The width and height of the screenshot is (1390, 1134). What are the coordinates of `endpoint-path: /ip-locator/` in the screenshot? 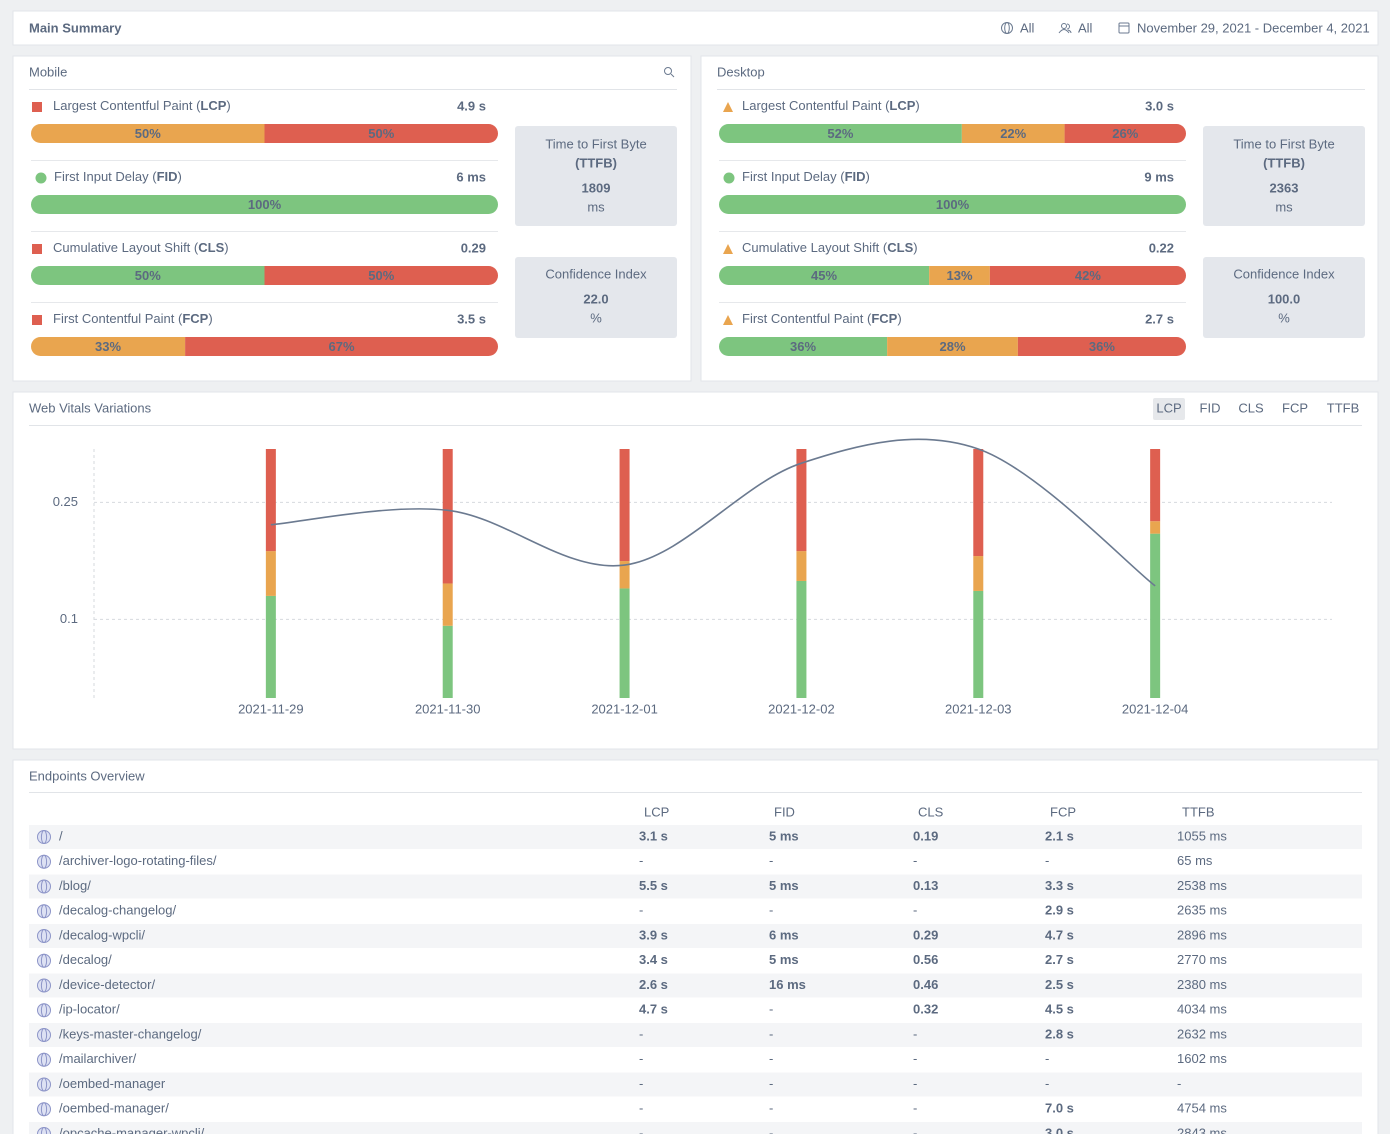 It's located at (89, 1009).